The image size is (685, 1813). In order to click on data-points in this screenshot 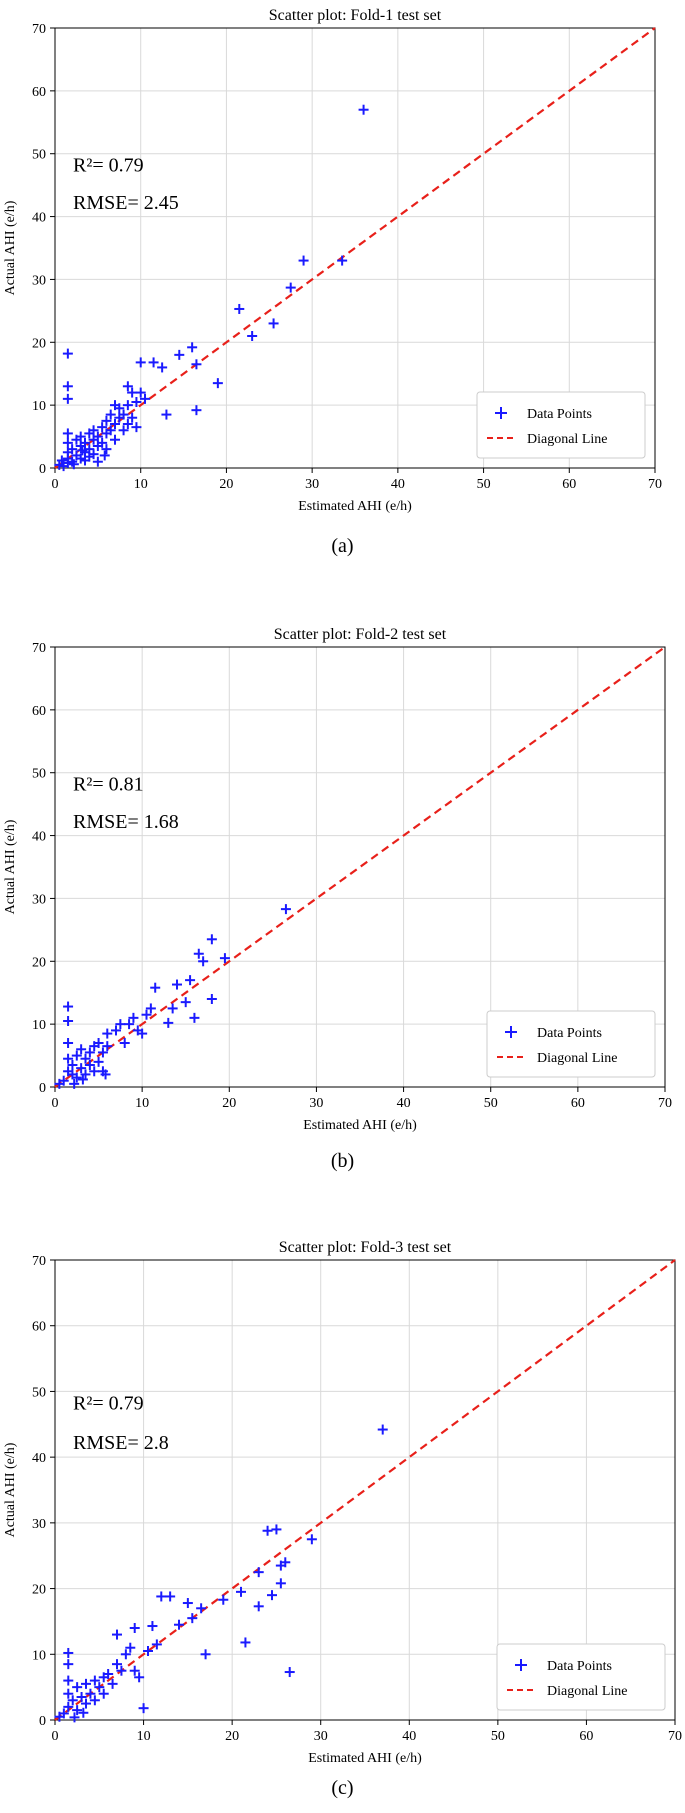, I will do `click(221, 1573)`.